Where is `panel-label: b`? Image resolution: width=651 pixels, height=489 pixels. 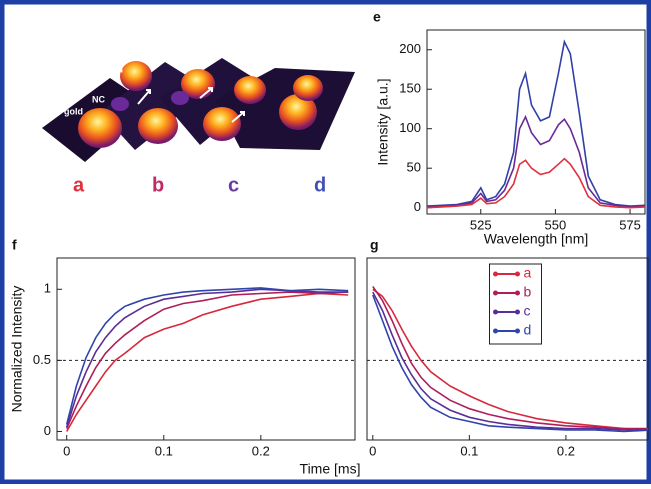
panel-label: b is located at coordinates (158, 185).